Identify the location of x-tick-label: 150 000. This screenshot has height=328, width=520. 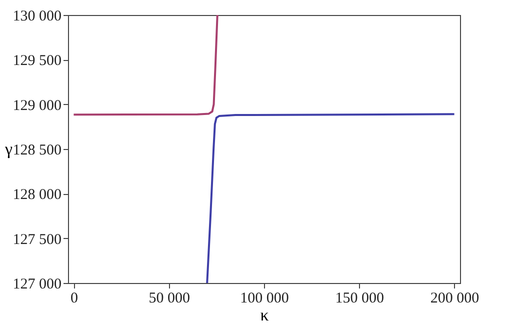
(359, 298).